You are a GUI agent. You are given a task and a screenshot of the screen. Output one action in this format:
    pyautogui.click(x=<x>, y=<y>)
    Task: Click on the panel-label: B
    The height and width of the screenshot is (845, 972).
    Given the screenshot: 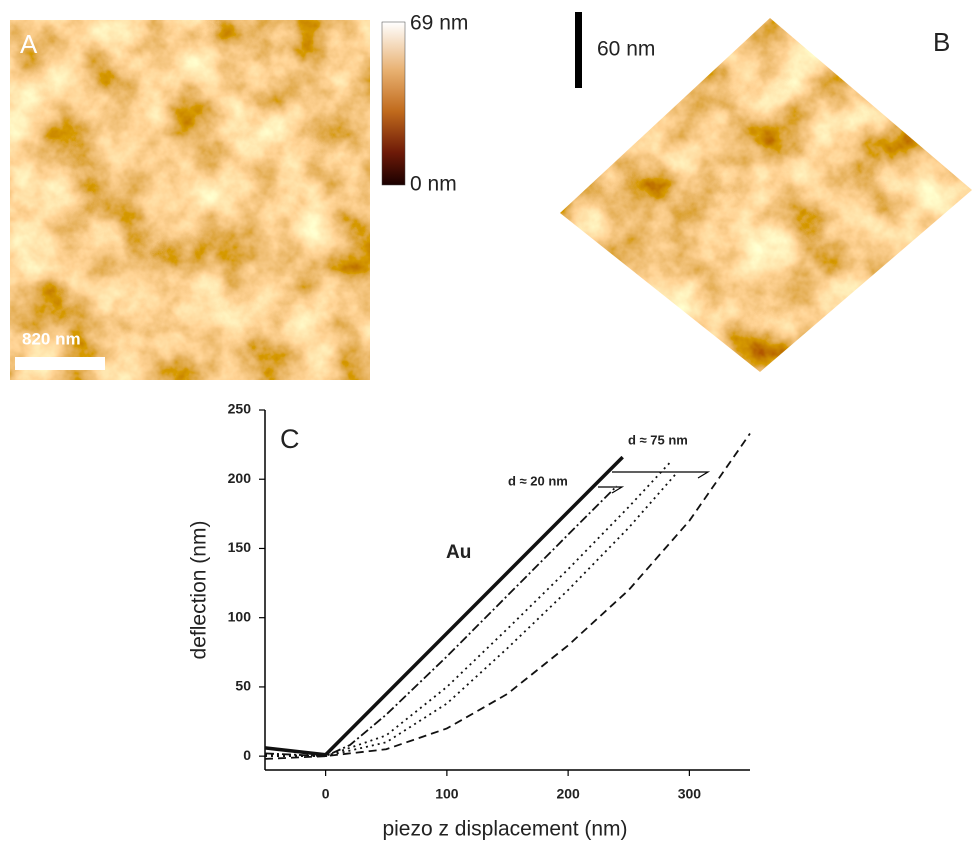 What is the action you would take?
    pyautogui.click(x=941, y=42)
    